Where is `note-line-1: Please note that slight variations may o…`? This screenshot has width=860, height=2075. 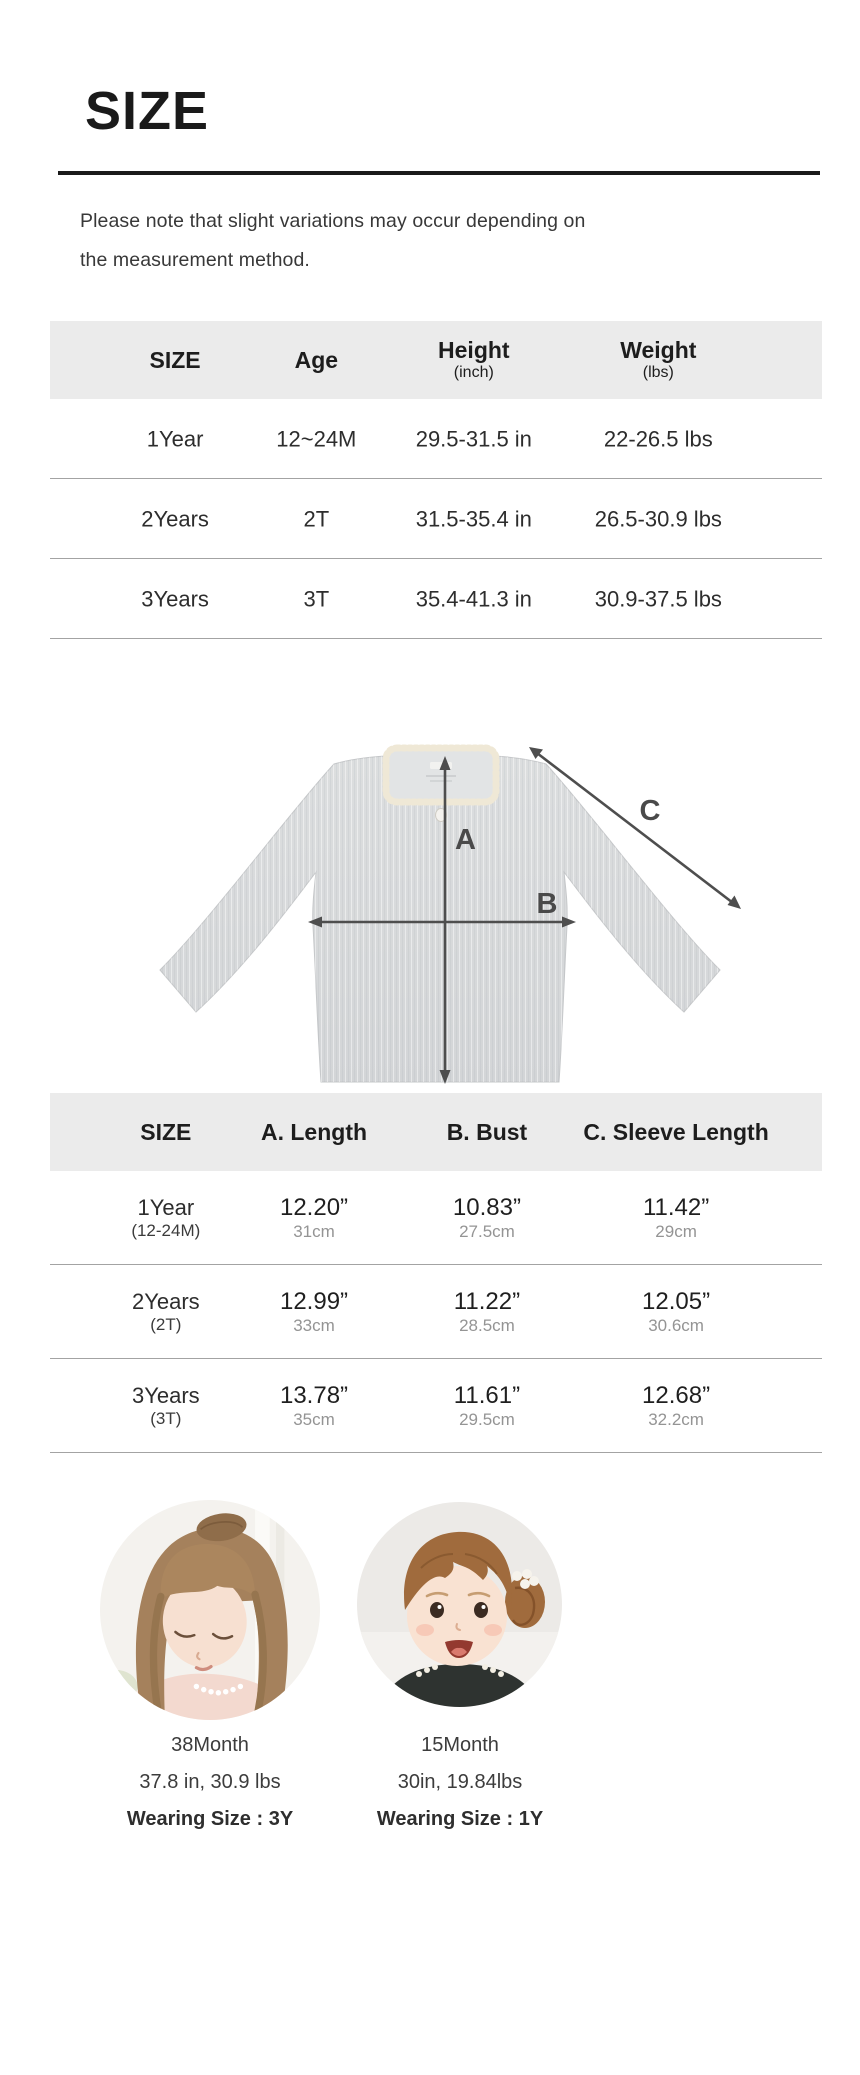 note-line-1: Please note that slight variations may o… is located at coordinates (333, 221).